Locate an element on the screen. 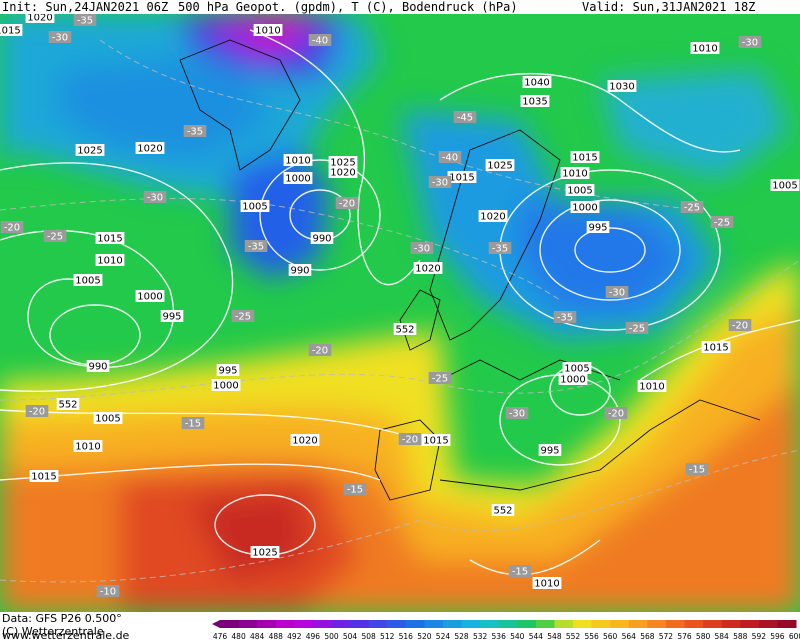 The height and width of the screenshot is (642, 800). pressure-label: 1025 is located at coordinates (499, 166).